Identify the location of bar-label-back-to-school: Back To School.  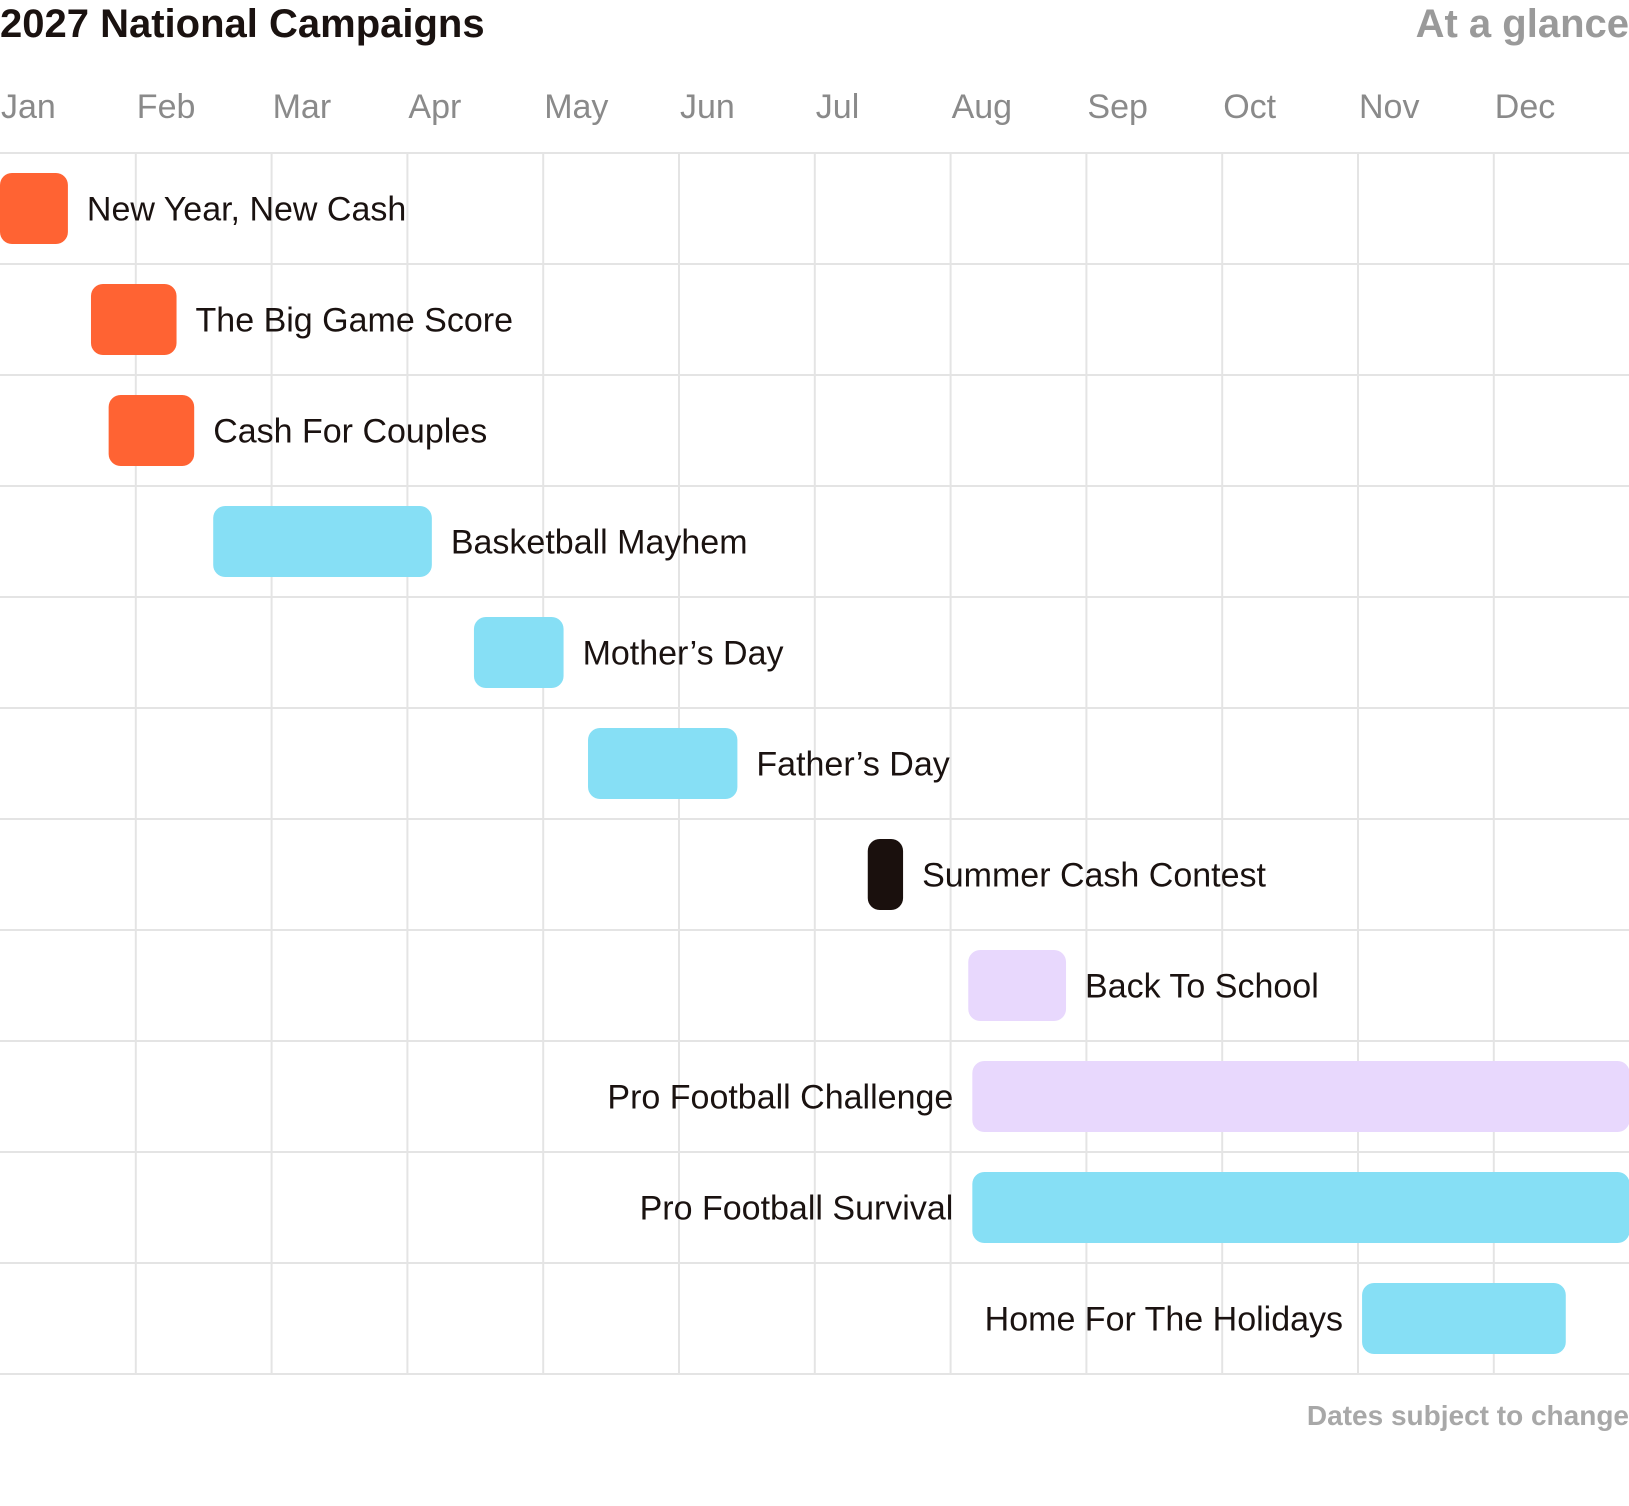
(1202, 987).